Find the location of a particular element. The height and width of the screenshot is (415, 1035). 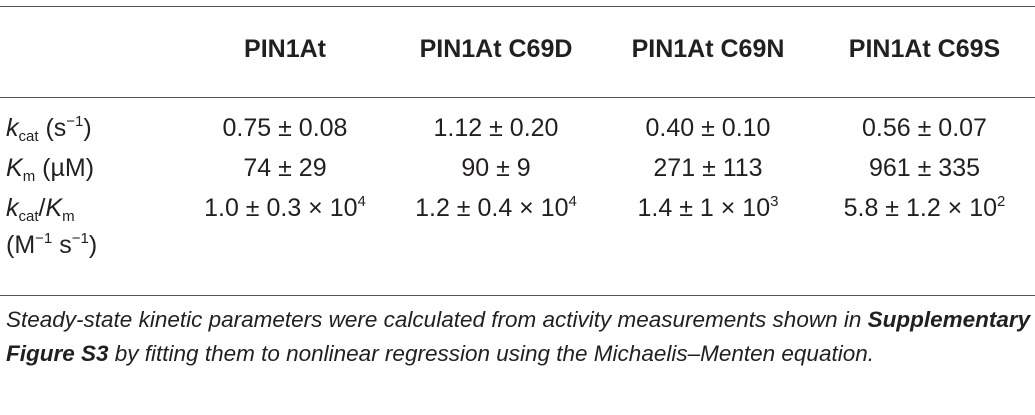

row-label-km: Km (µM) is located at coordinates (50, 169).